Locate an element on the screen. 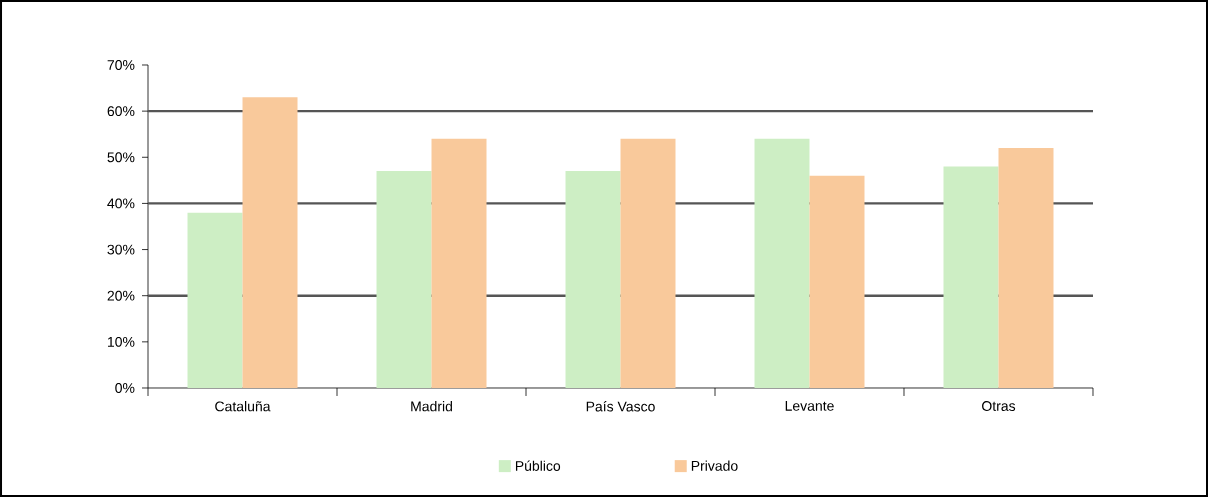 The width and height of the screenshot is (1208, 497). x-tick-label: Madrid is located at coordinates (431, 406).